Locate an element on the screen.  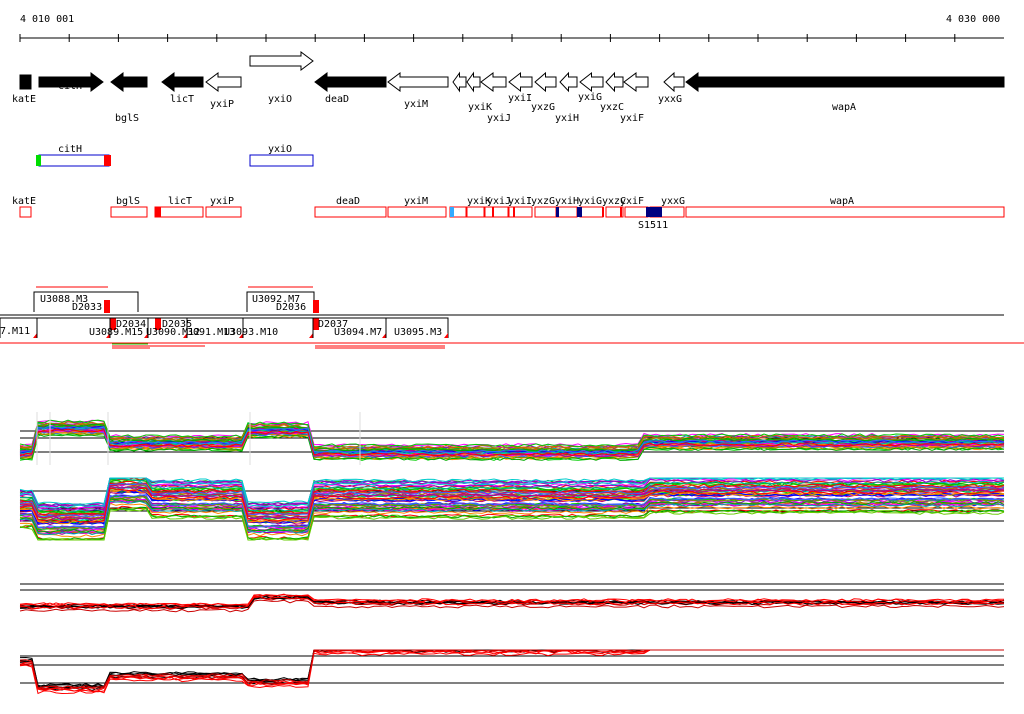
track-label: yxiG is located at coordinates (590, 201).